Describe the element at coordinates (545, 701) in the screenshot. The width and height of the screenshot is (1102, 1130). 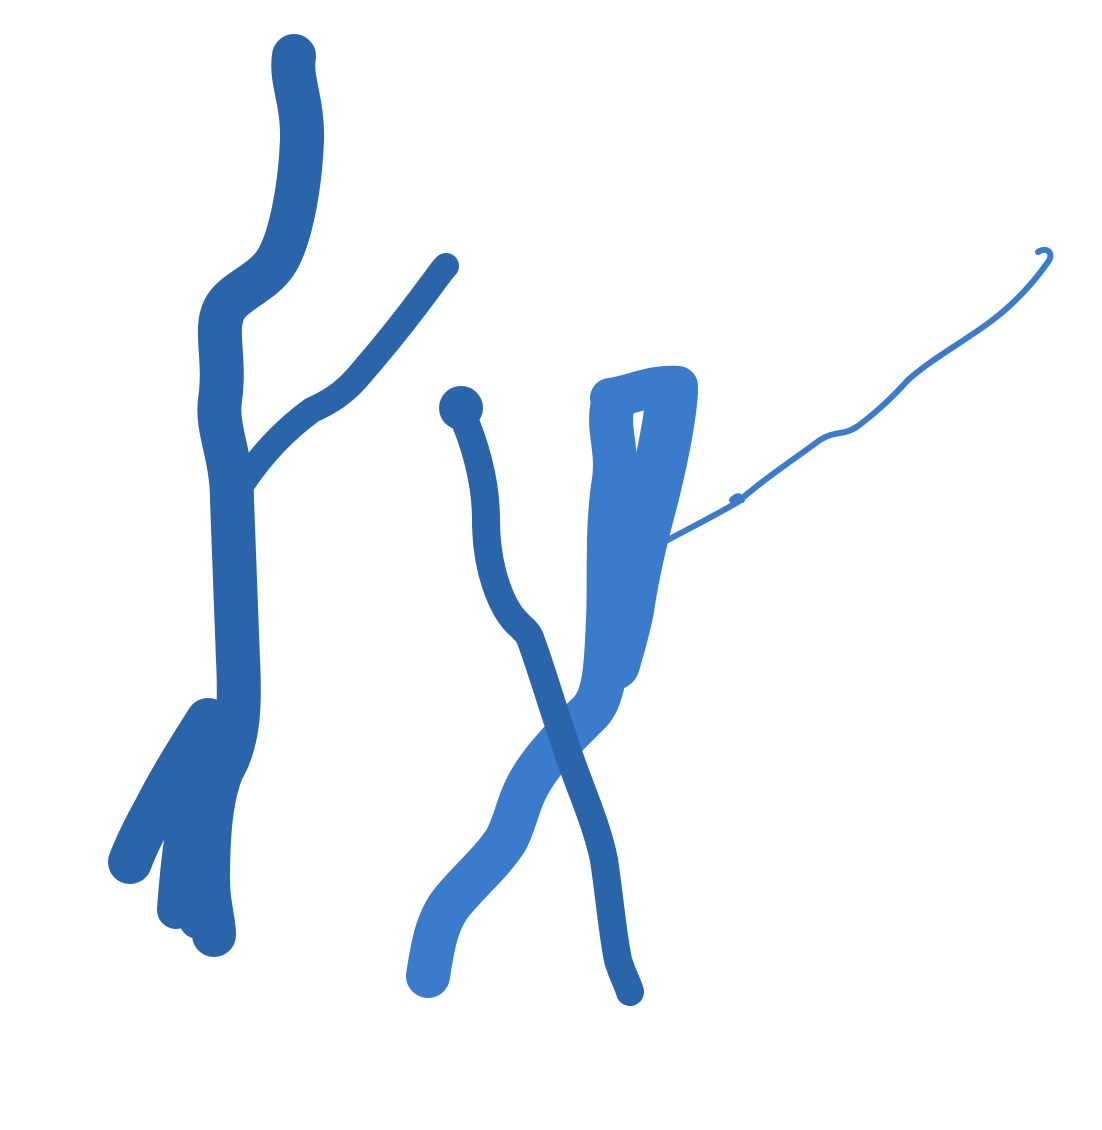
I see `right-figure-dark-diagonal` at that location.